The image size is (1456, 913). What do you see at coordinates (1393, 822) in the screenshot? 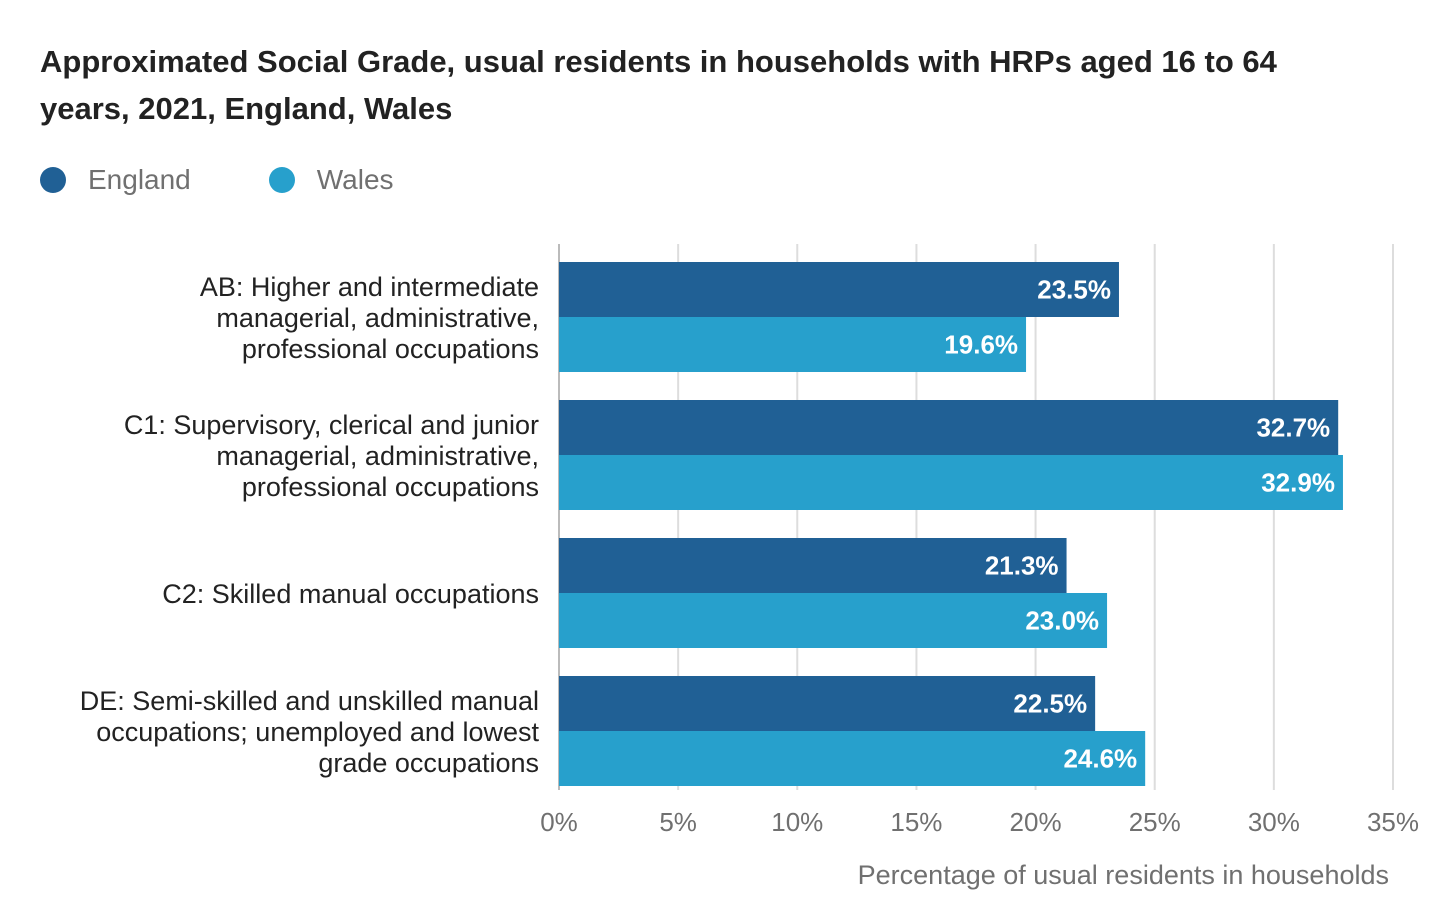
I see `x-tick-label-35: 35%` at bounding box center [1393, 822].